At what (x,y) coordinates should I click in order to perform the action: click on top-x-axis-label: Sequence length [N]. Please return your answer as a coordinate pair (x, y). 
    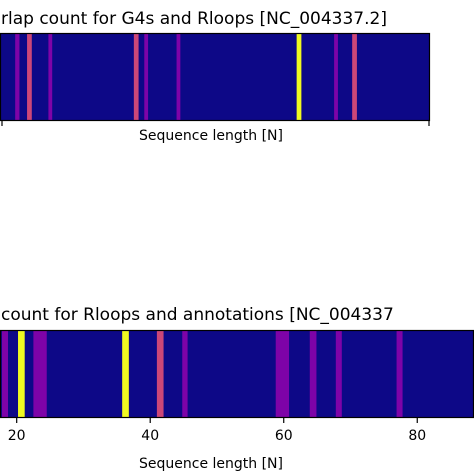
    Looking at the image, I should click on (211, 136).